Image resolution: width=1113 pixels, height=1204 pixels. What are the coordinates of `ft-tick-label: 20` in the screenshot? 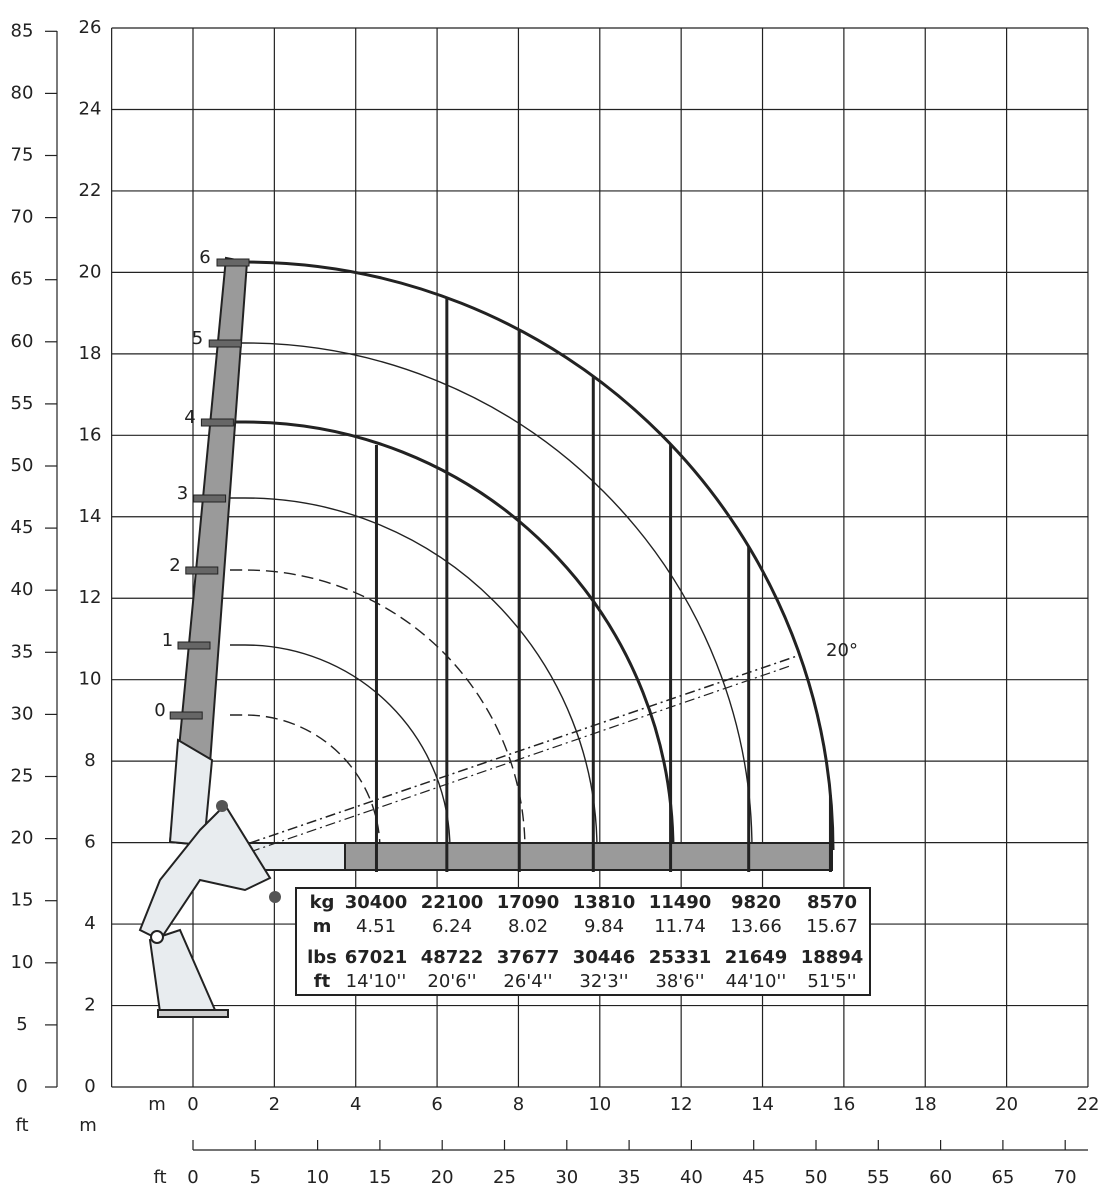 It's located at (442, 1177).